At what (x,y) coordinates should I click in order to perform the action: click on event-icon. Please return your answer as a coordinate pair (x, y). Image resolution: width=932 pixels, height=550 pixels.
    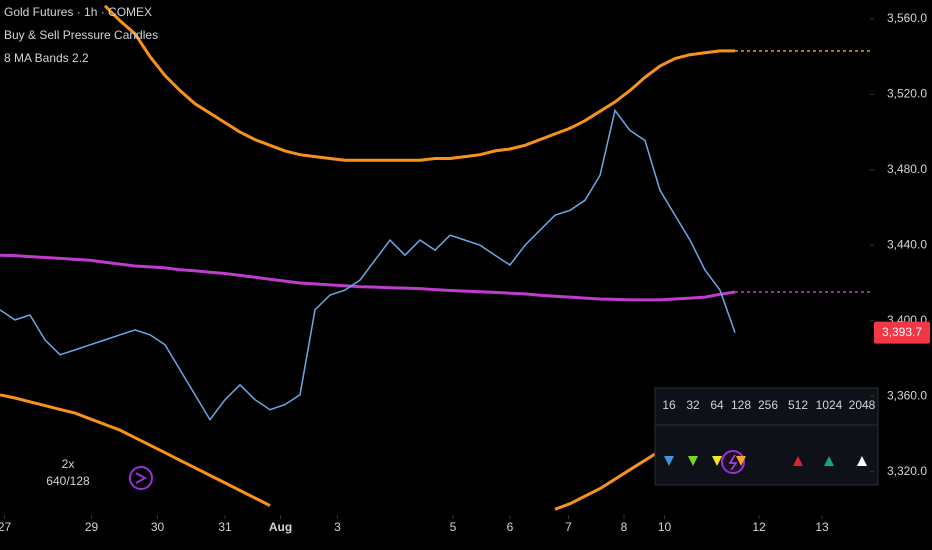
    Looking at the image, I should click on (141, 478).